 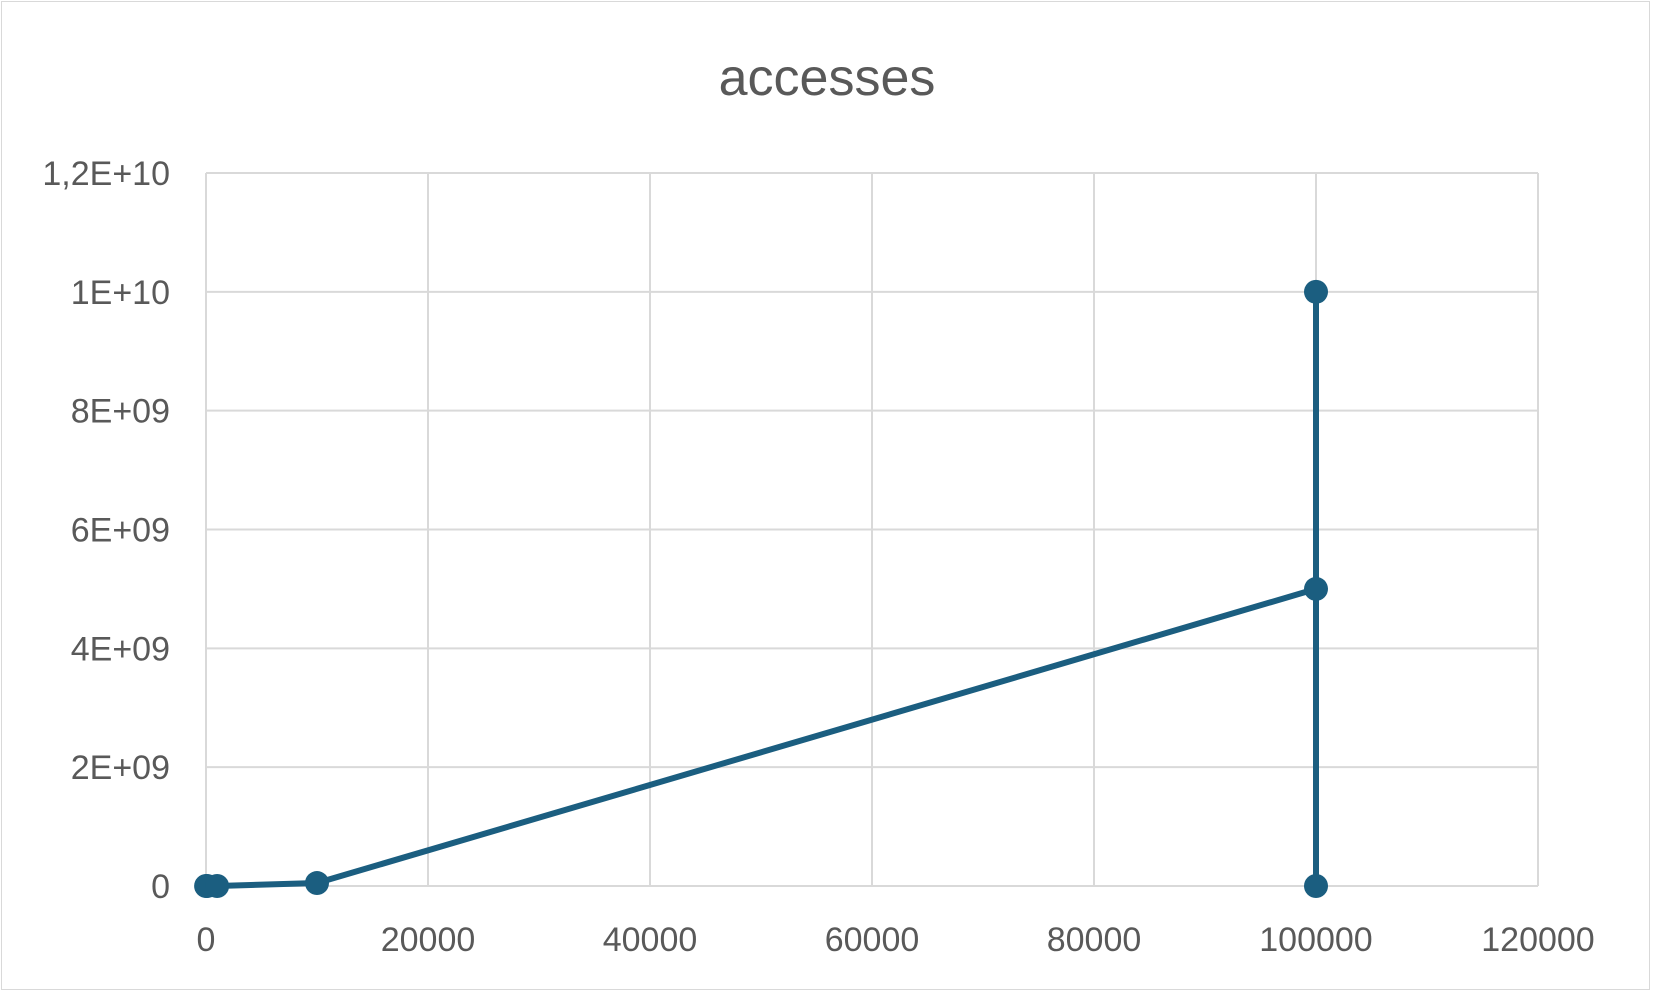 What do you see at coordinates (1537, 940) in the screenshot?
I see `x-tick-label: 120000` at bounding box center [1537, 940].